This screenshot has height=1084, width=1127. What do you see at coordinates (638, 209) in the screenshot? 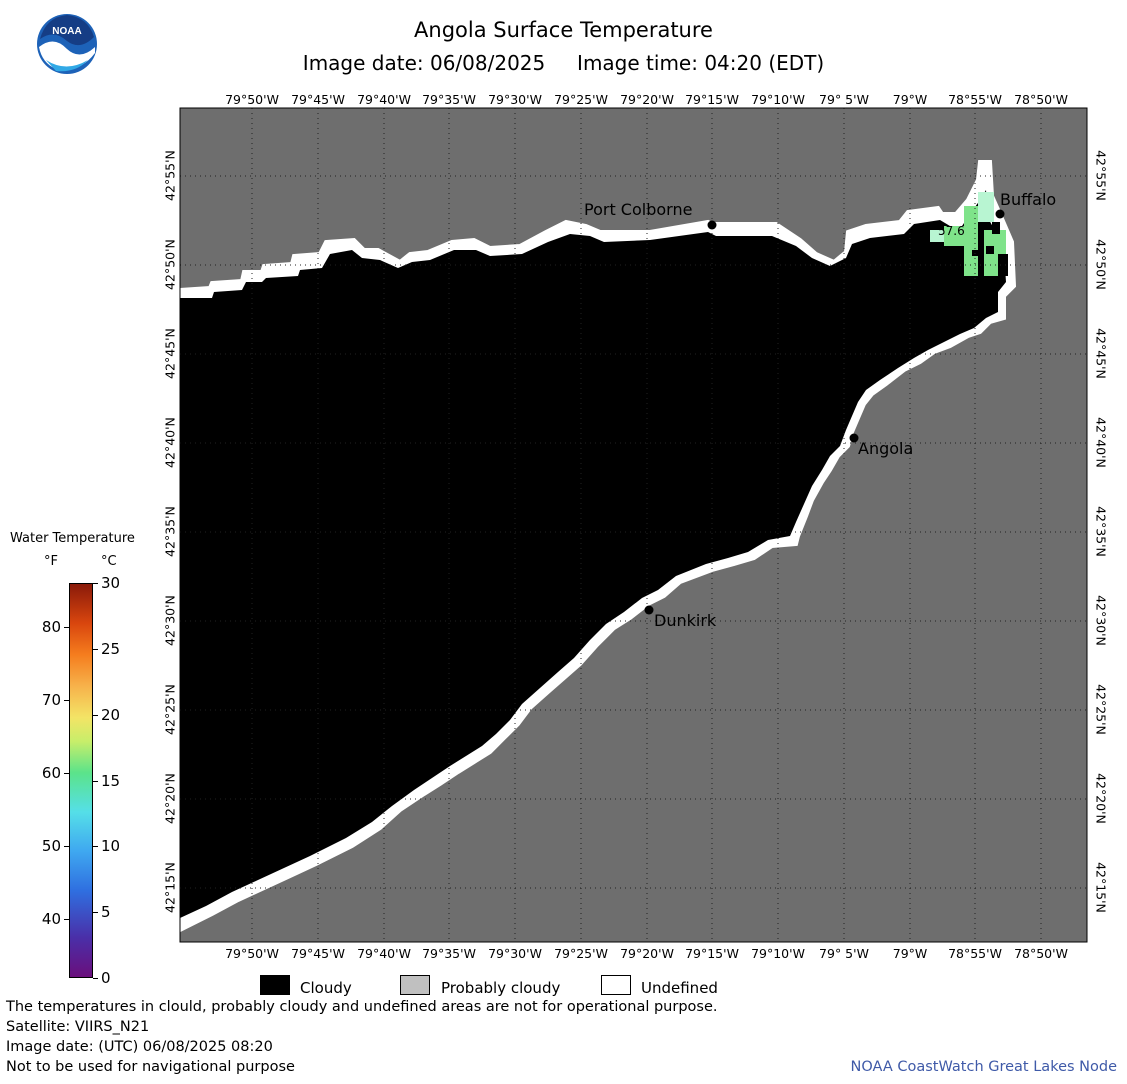
I see `city-label-port-colborne: Port Colborne` at bounding box center [638, 209].